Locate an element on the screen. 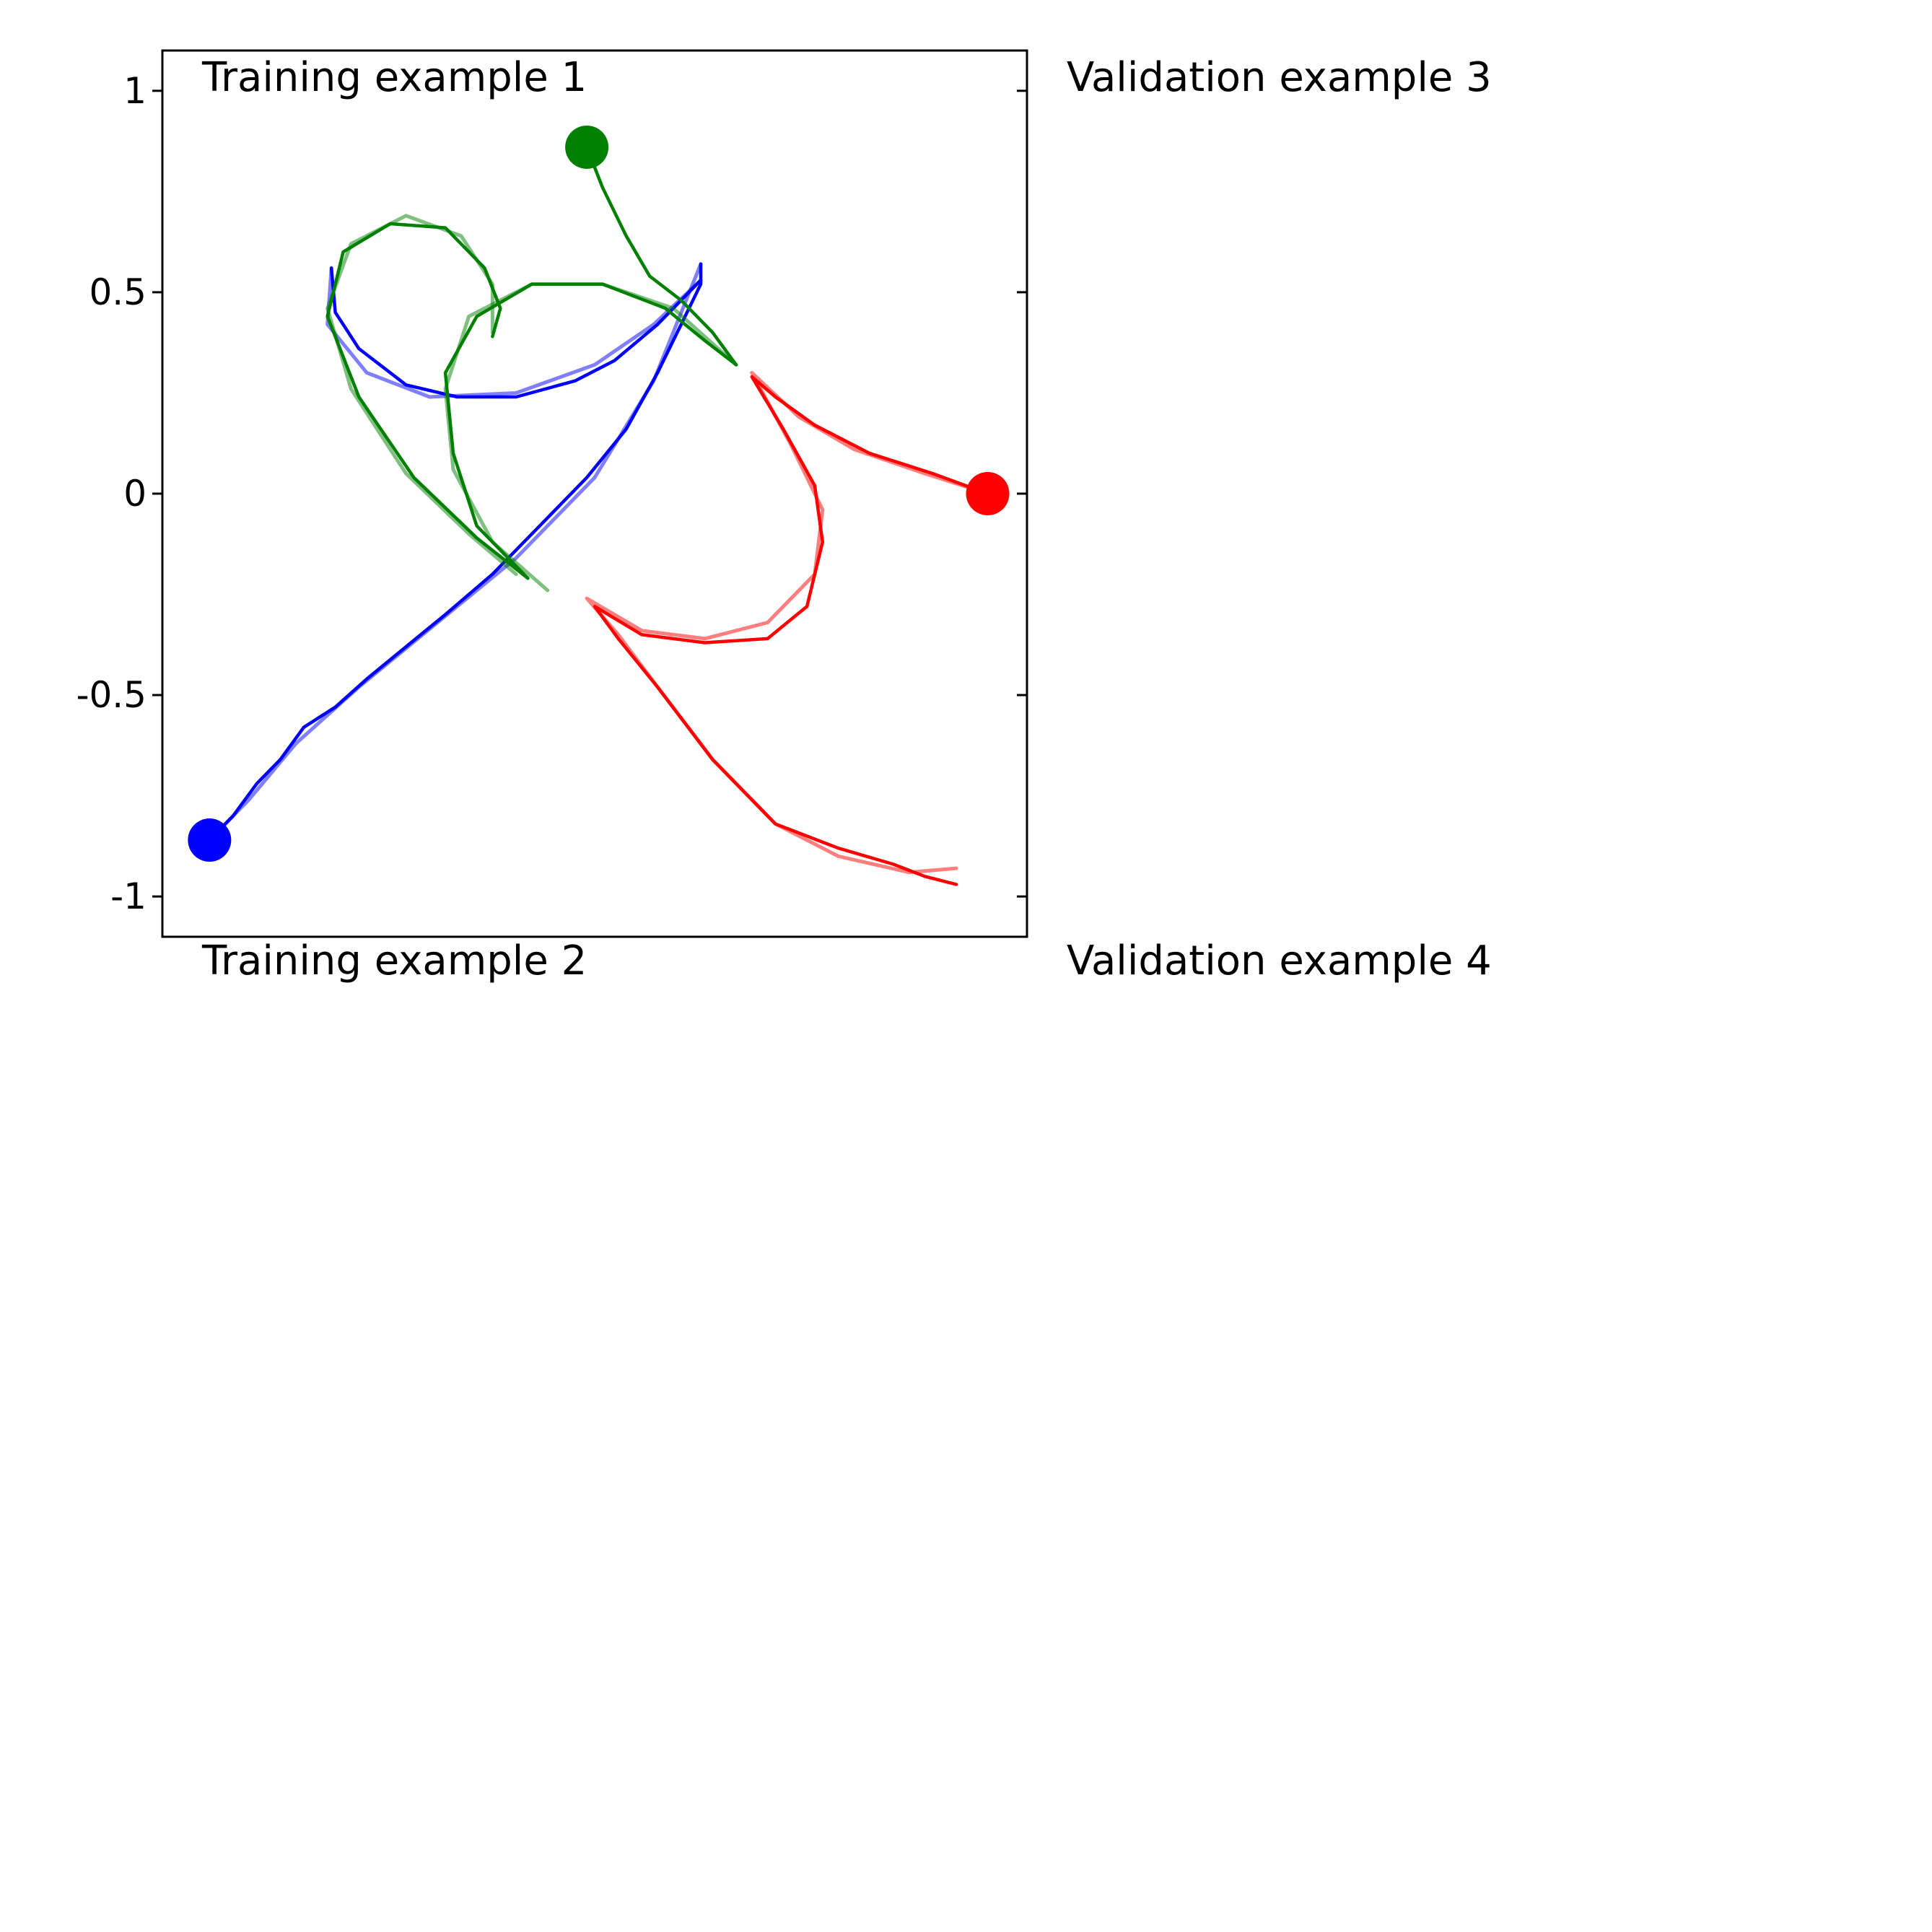  plot-area is located at coordinates (1500, 1331).